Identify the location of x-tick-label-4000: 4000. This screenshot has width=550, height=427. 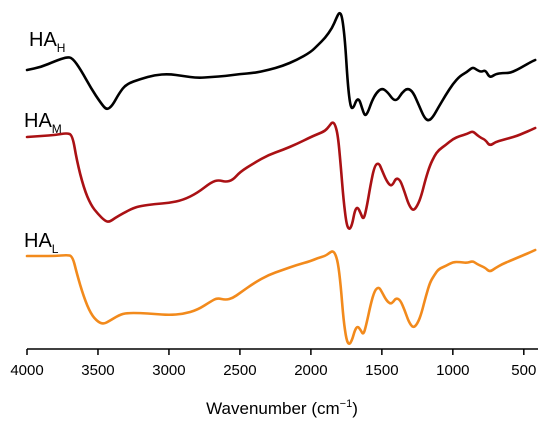
(26, 370).